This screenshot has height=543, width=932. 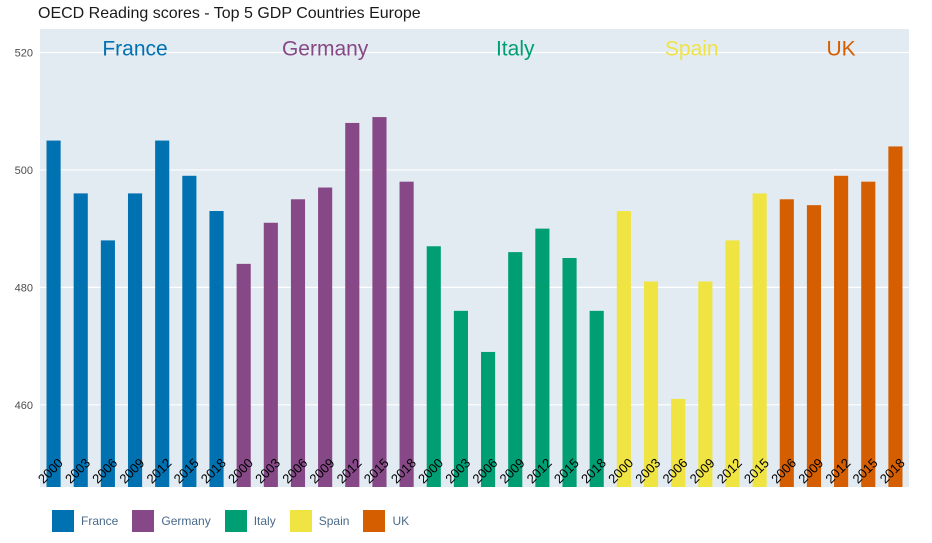 What do you see at coordinates (186, 521) in the screenshot?
I see `legend-label: Germany` at bounding box center [186, 521].